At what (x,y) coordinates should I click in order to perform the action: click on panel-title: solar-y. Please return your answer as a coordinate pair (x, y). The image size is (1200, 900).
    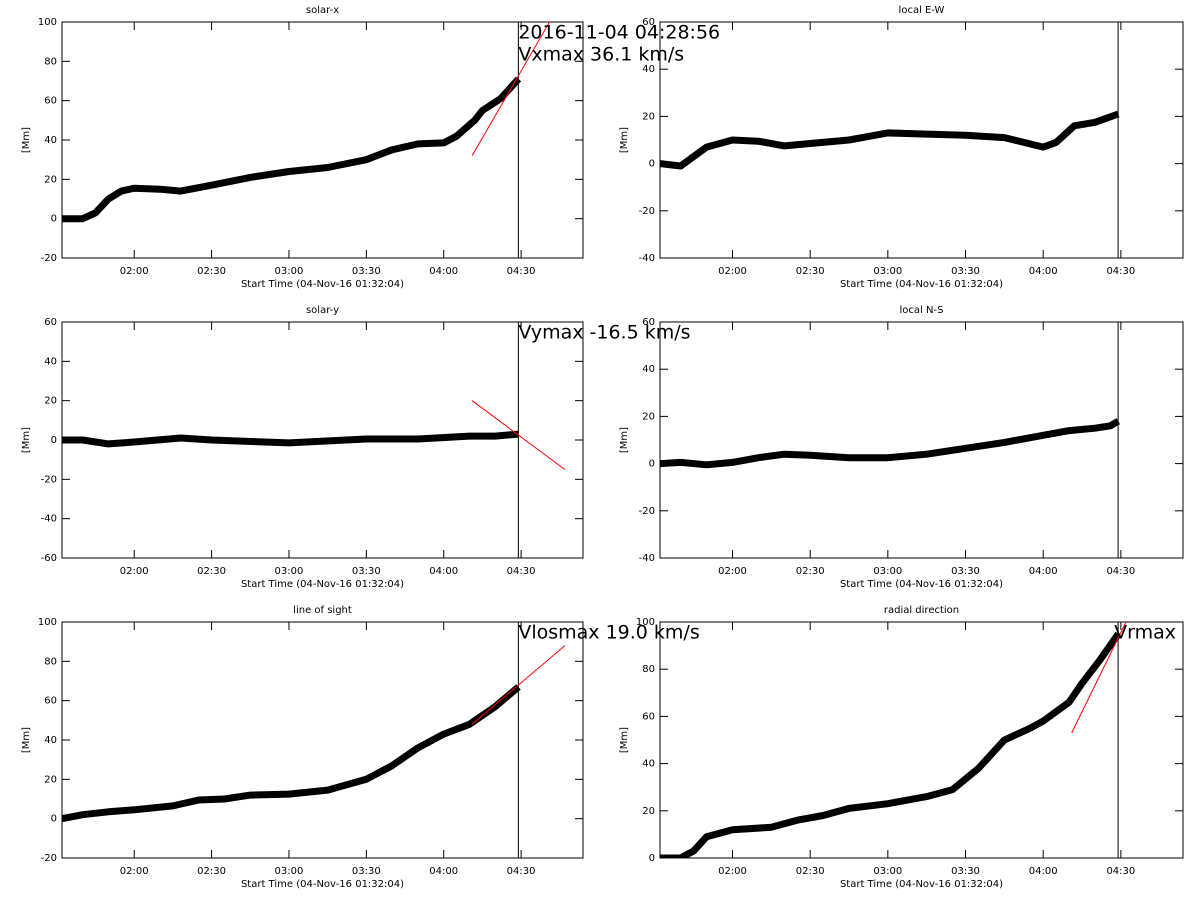
    Looking at the image, I should click on (322, 310).